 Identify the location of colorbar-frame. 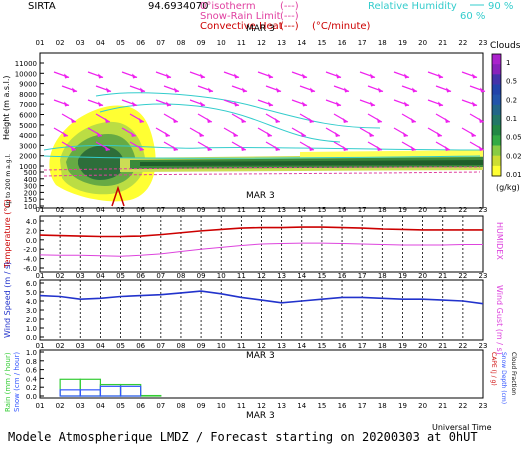
(496, 115).